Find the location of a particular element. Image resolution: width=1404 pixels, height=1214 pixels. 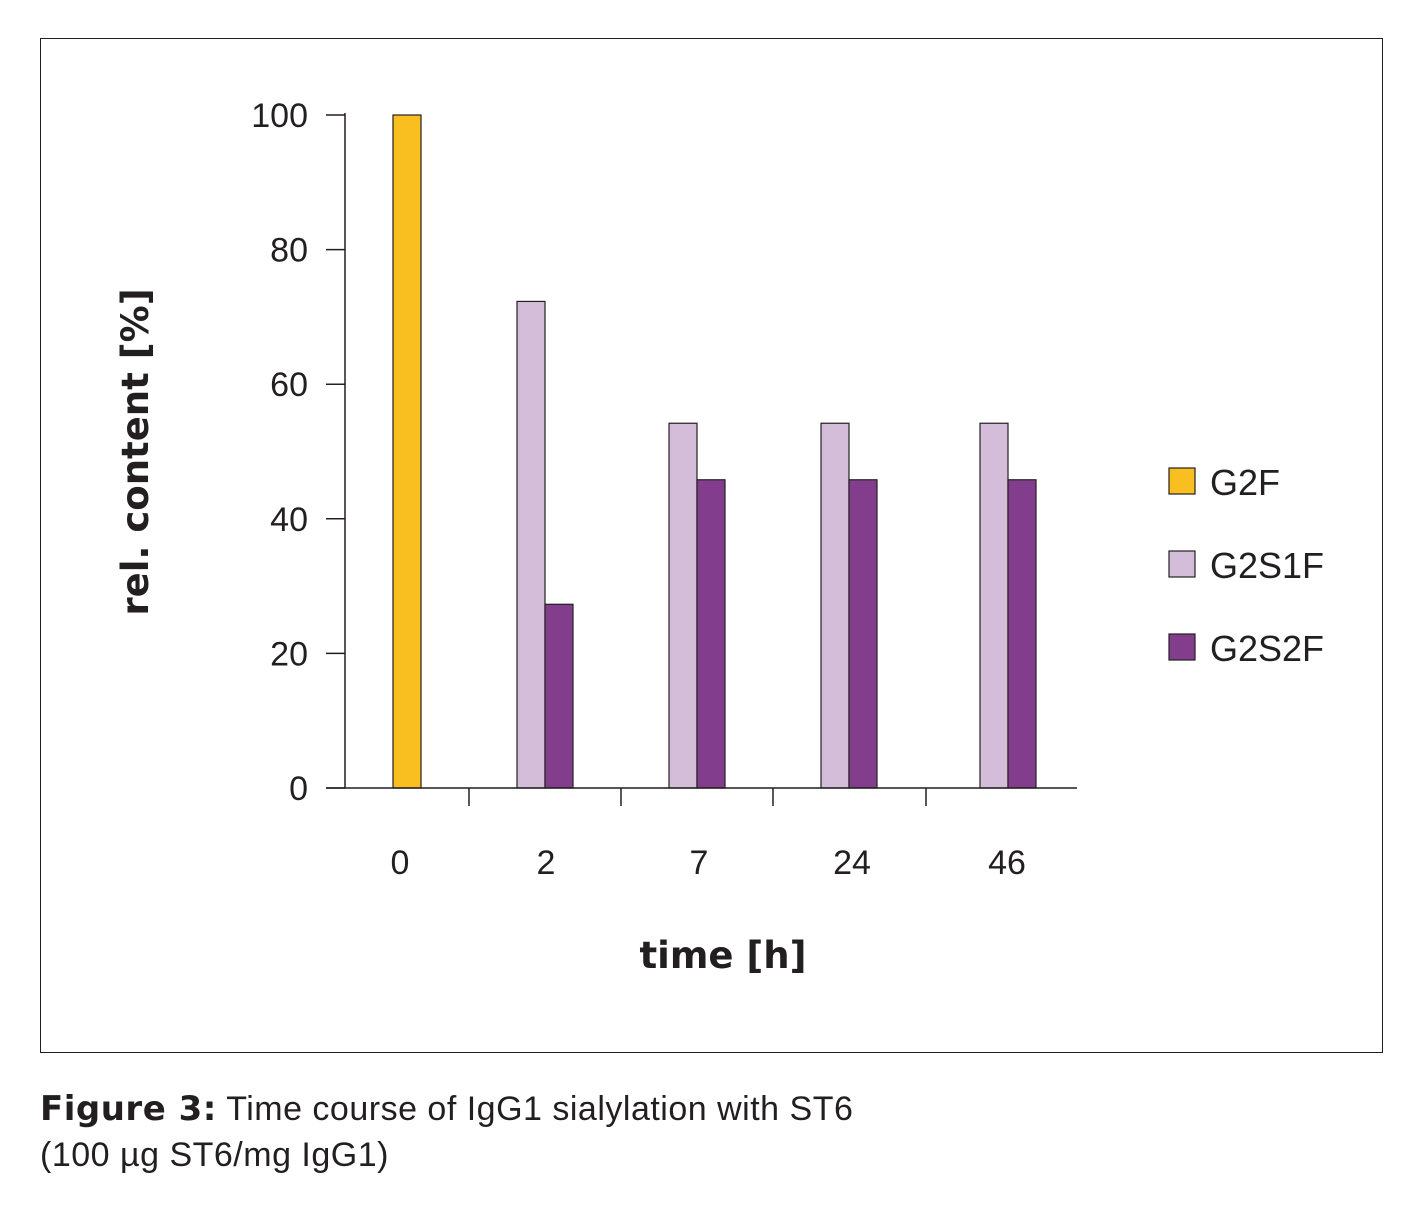

y-axis-title: rel. content [%] is located at coordinates (135, 451).